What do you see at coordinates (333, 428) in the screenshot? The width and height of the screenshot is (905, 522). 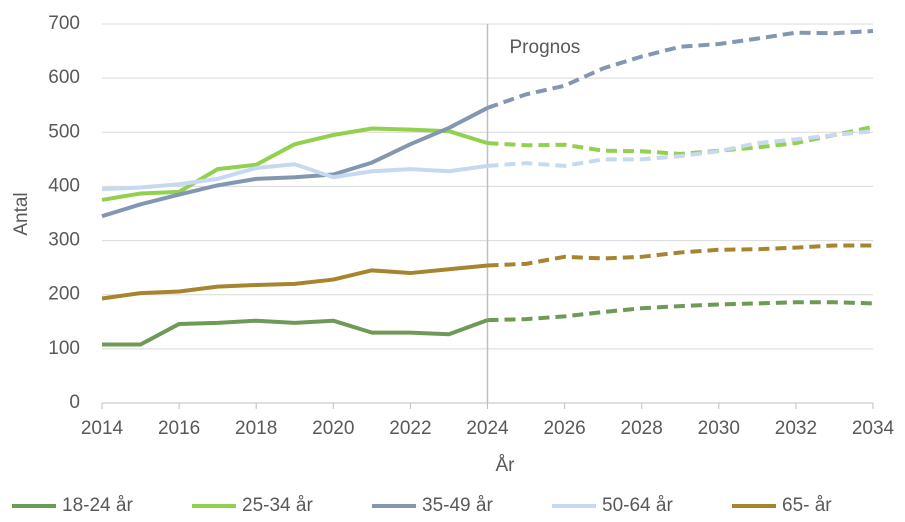 I see `x-tick-label: 2020` at bounding box center [333, 428].